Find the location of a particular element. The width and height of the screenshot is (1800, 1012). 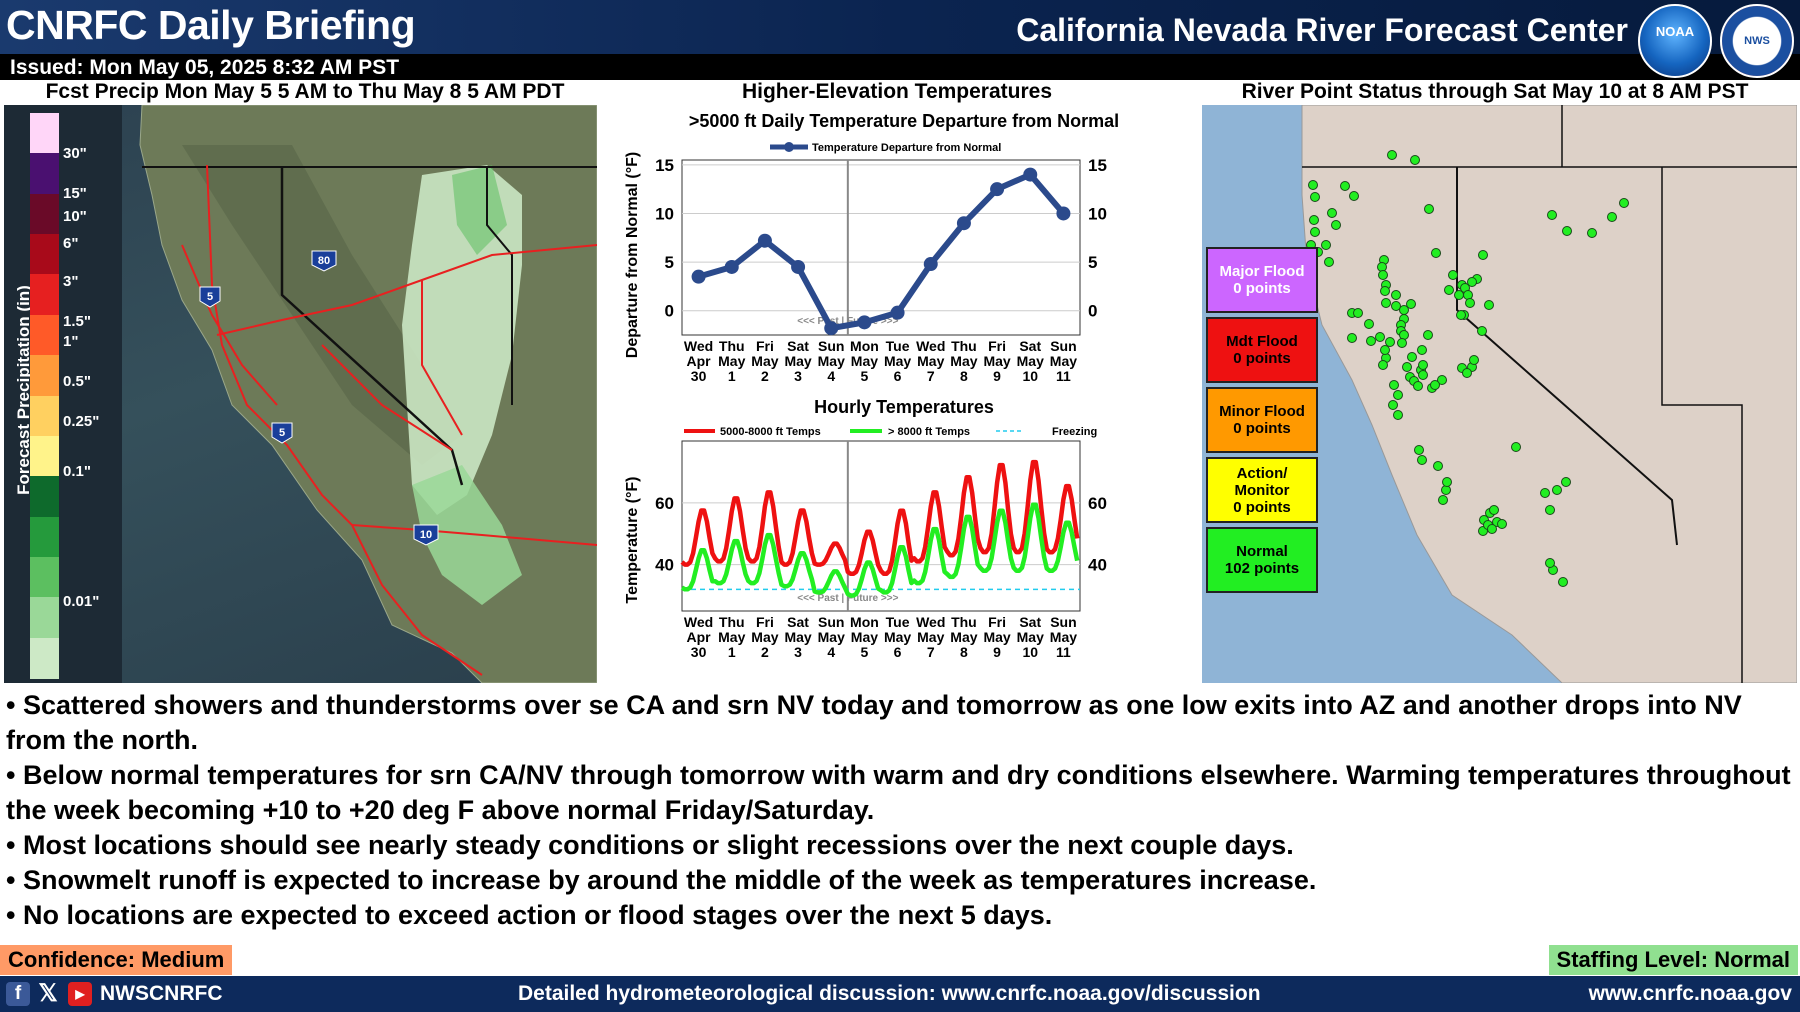

river-points is located at coordinates (1467, 368).